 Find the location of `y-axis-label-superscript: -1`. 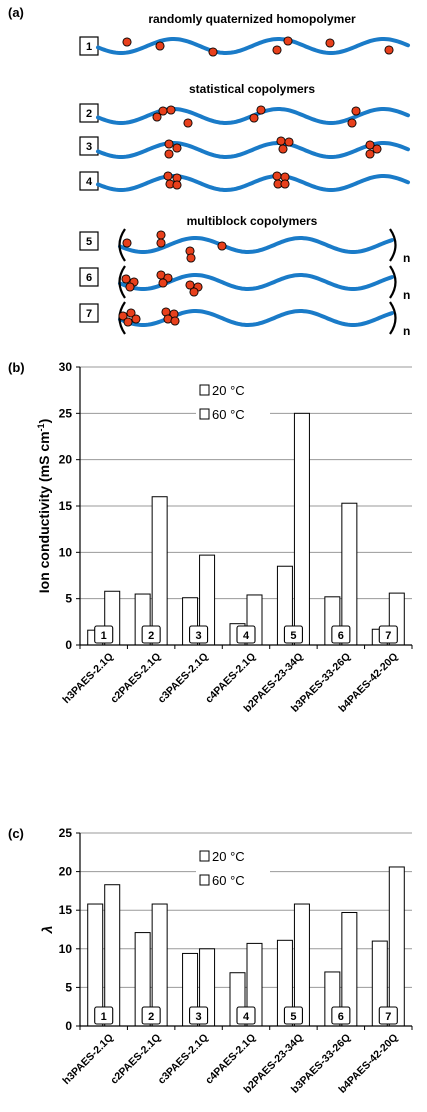

y-axis-label-superscript: -1 is located at coordinates (41, 427).